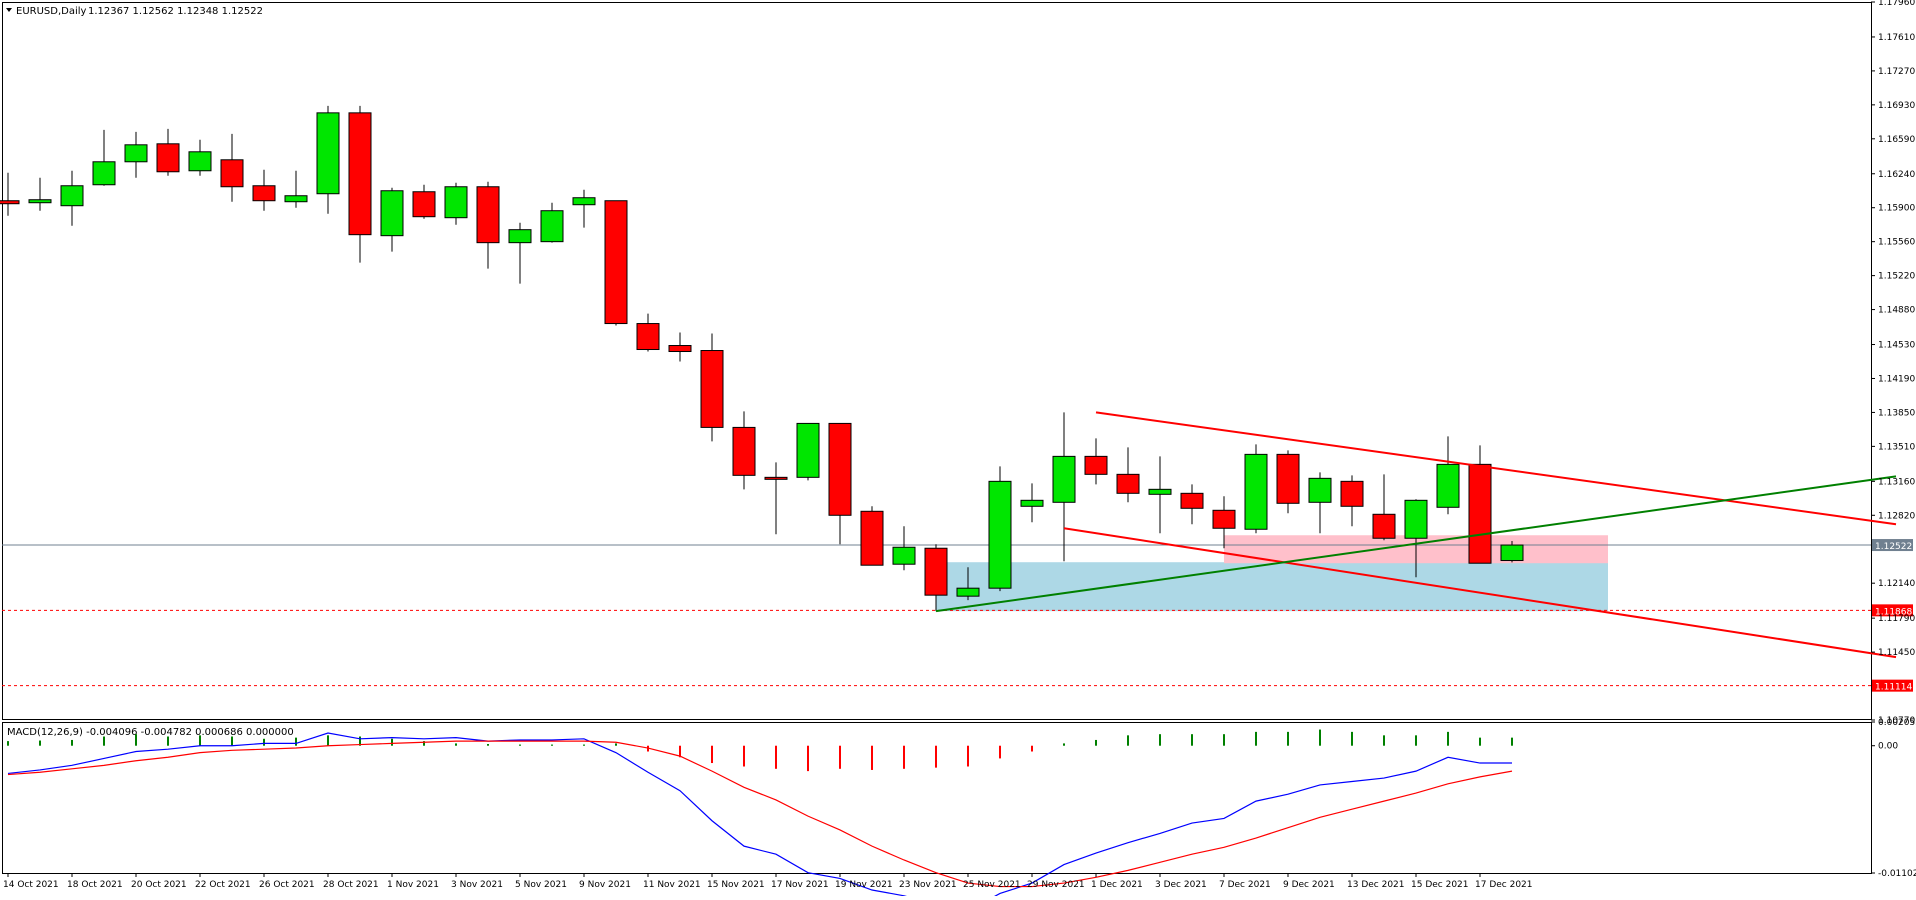 This screenshot has width=1916, height=900. What do you see at coordinates (1896, 482) in the screenshot?
I see `price-tick-label: 1.13160` at bounding box center [1896, 482].